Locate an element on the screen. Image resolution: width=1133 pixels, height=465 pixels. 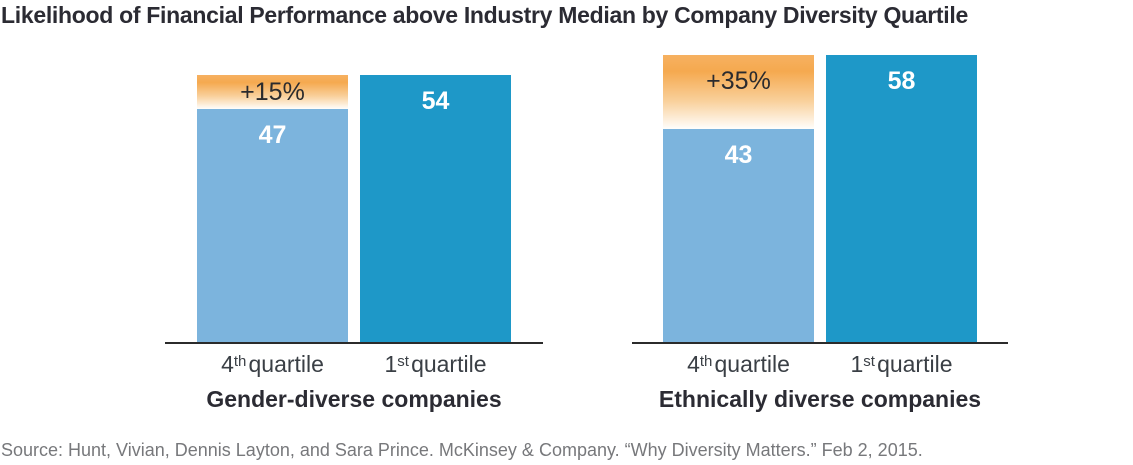
group-title-ethnic: Ethnically diverse companies is located at coordinates (820, 399).